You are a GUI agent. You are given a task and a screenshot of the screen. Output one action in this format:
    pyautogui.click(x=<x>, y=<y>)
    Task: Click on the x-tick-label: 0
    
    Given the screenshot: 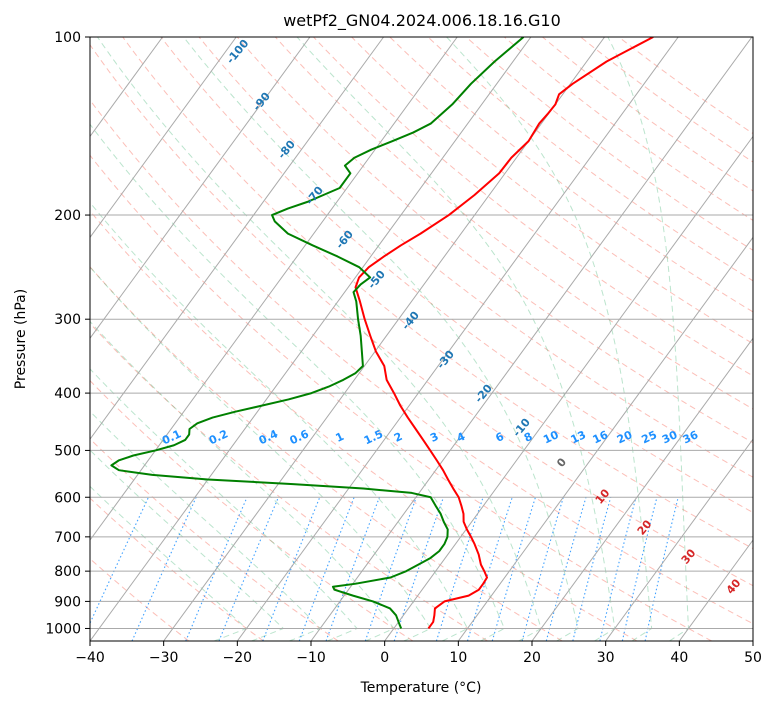 What is the action you would take?
    pyautogui.click(x=384, y=658)
    